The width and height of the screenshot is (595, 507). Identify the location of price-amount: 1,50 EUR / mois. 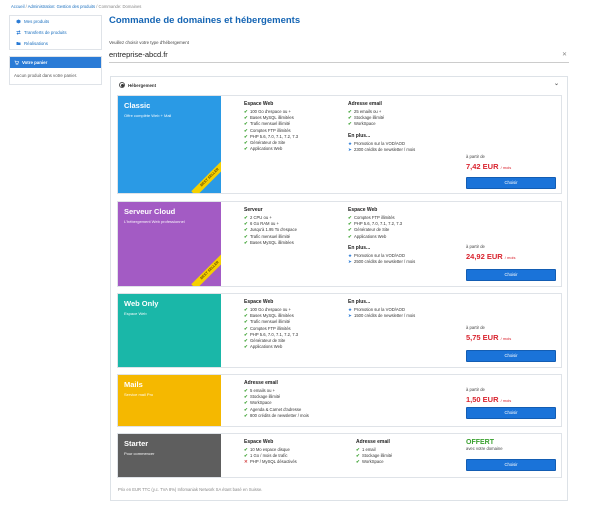
(488, 399).